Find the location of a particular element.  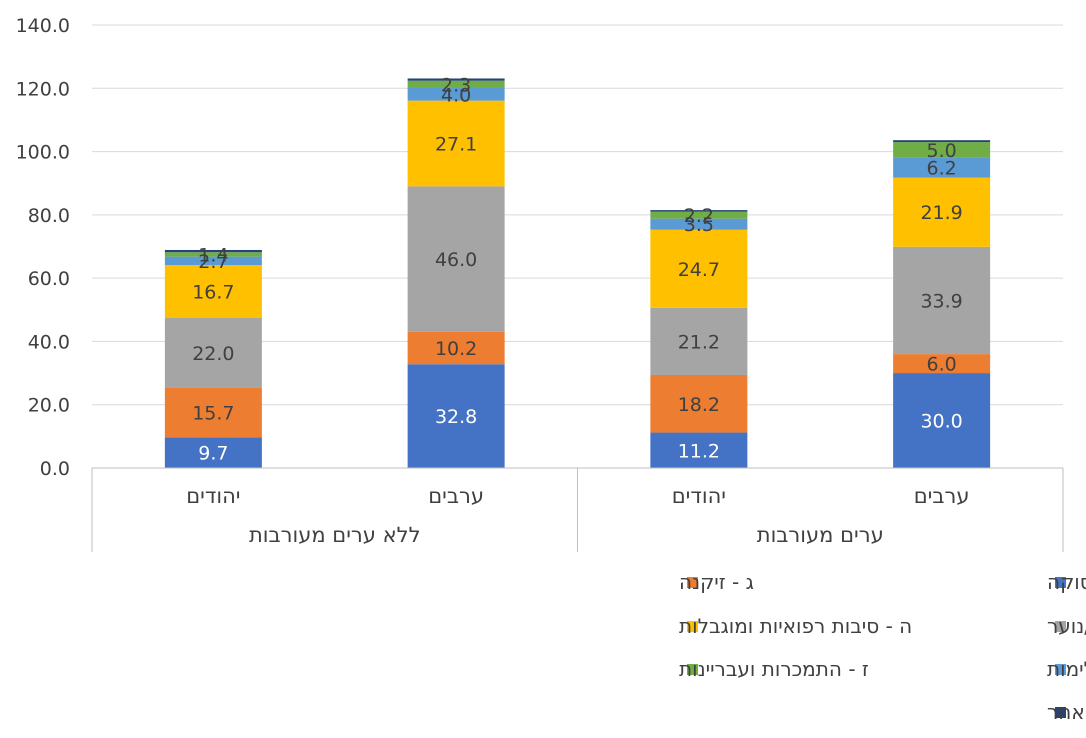

data-label: 4.0 is located at coordinates (456, 95).